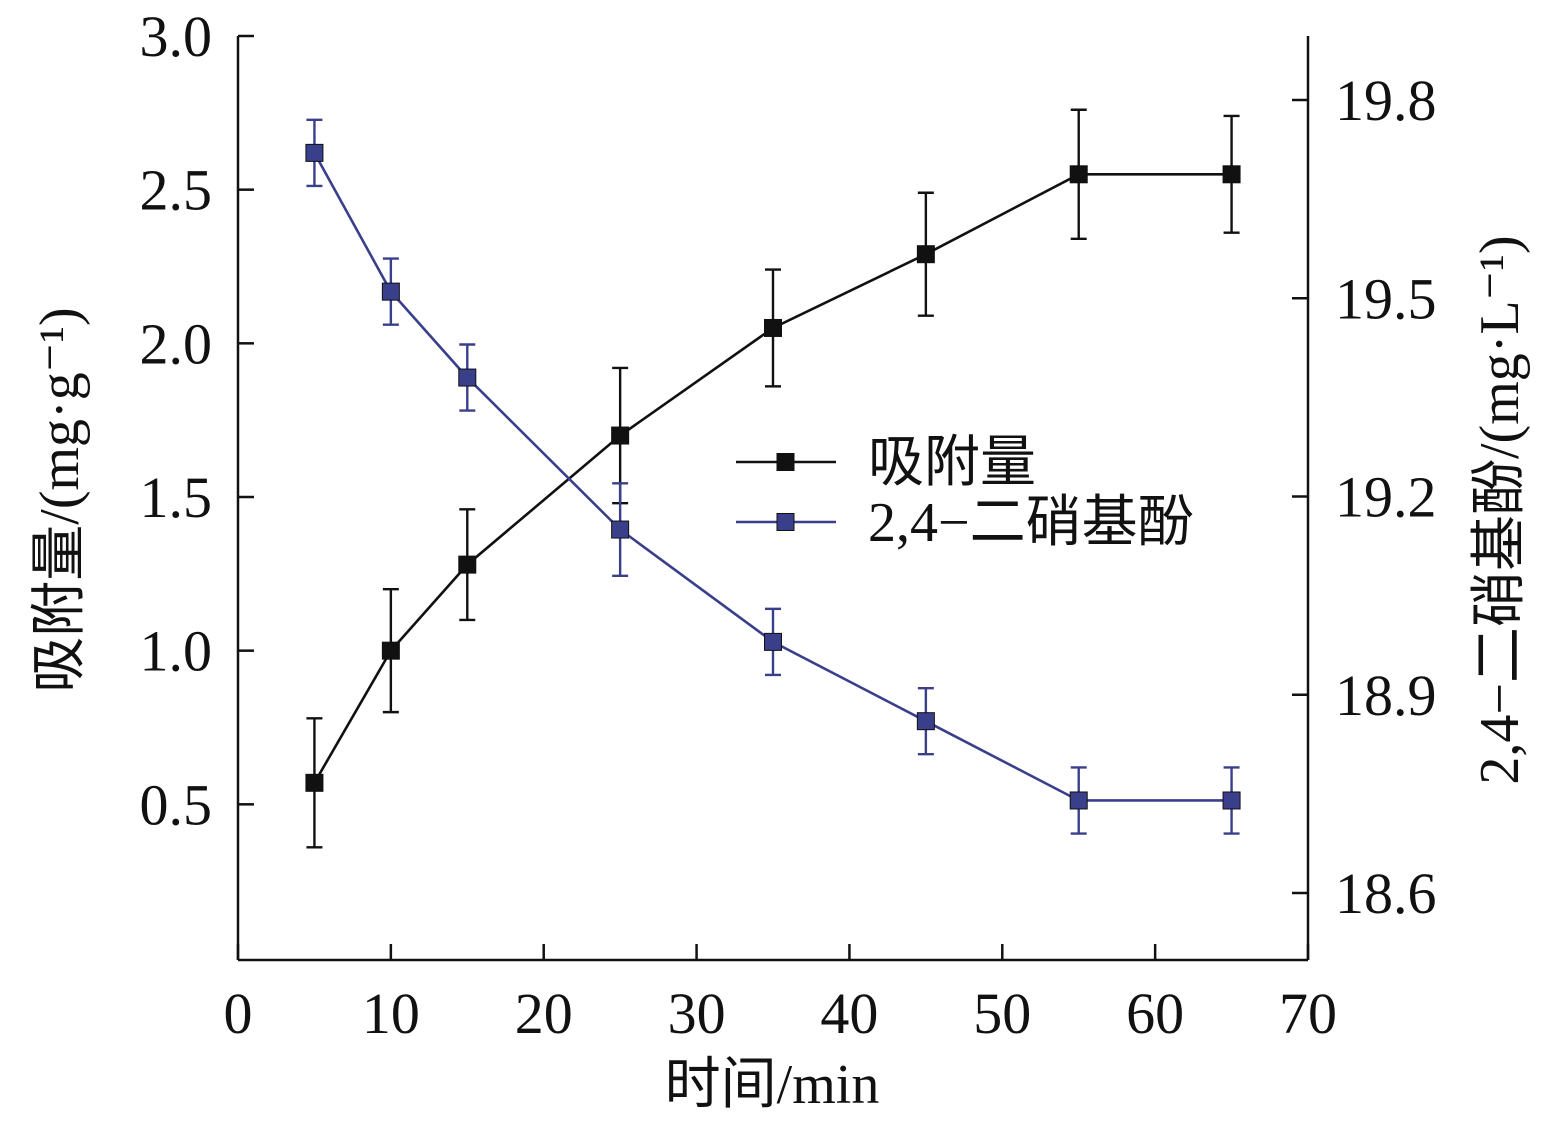 This screenshot has height=1132, width=1541. Describe the element at coordinates (1386, 497) in the screenshot. I see `y-right-tick-label: 19.2` at that location.